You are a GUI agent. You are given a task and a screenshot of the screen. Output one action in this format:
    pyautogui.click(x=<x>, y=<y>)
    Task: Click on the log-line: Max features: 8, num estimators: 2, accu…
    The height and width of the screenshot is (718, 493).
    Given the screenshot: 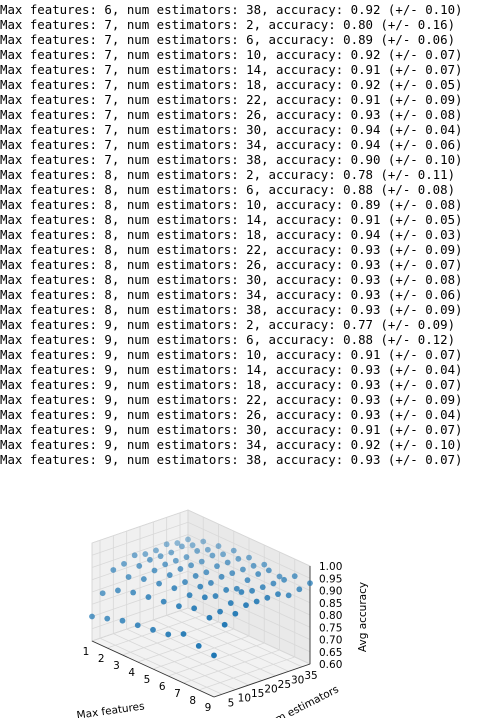 What is the action you would take?
    pyautogui.click(x=228, y=174)
    